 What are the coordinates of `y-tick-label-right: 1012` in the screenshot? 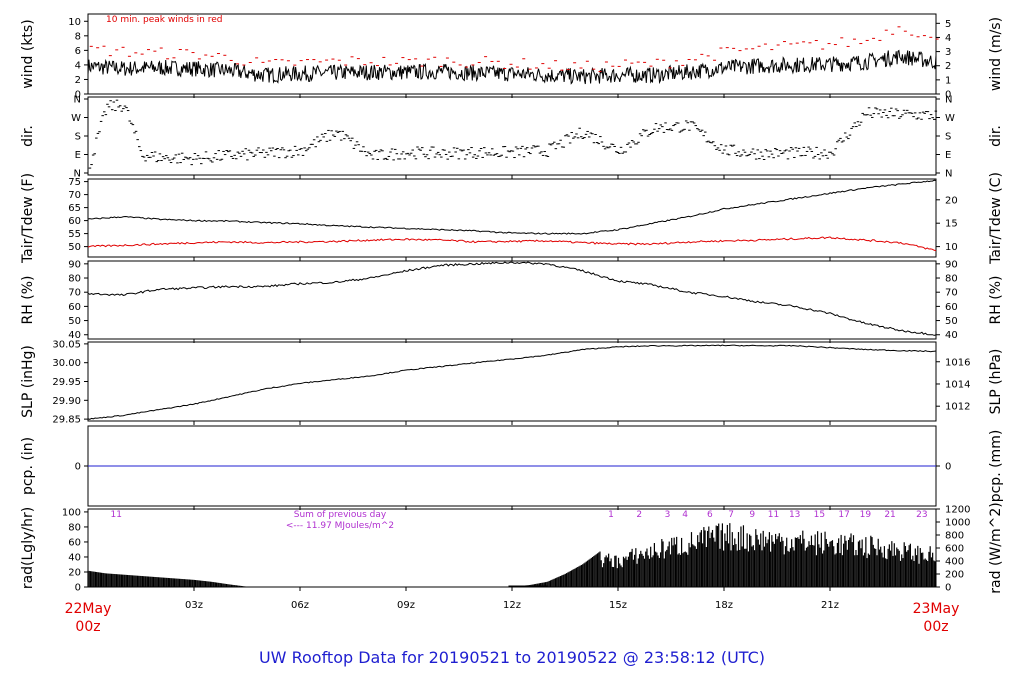 It's located at (957, 407).